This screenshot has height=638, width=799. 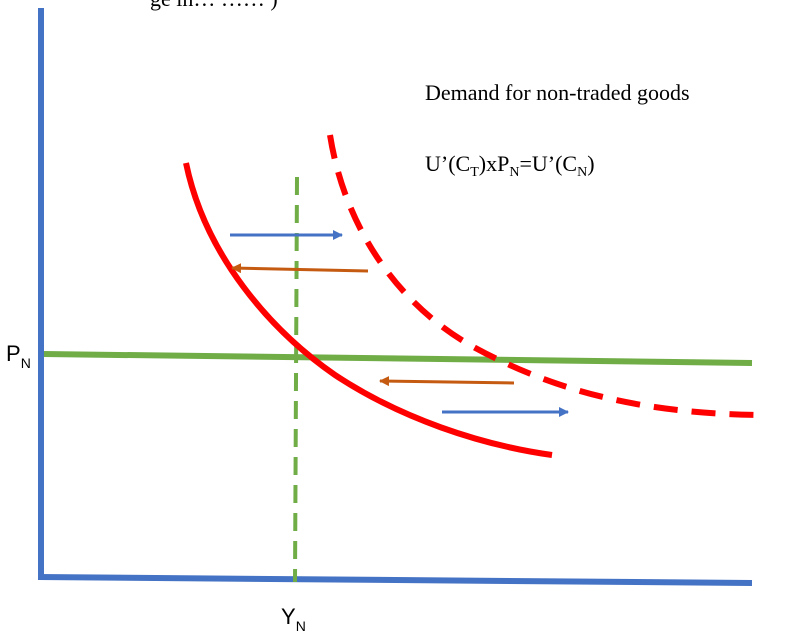 What do you see at coordinates (398, 358) in the screenshot?
I see `price-line` at bounding box center [398, 358].